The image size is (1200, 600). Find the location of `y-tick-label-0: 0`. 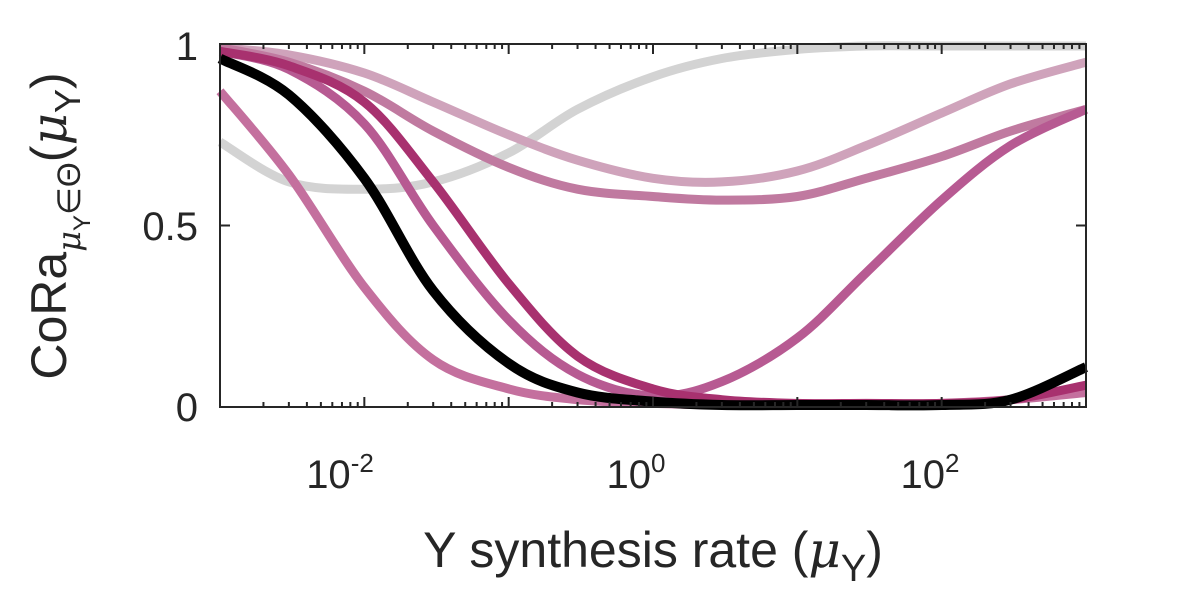

y-tick-label-0: 0 is located at coordinates (187, 408).